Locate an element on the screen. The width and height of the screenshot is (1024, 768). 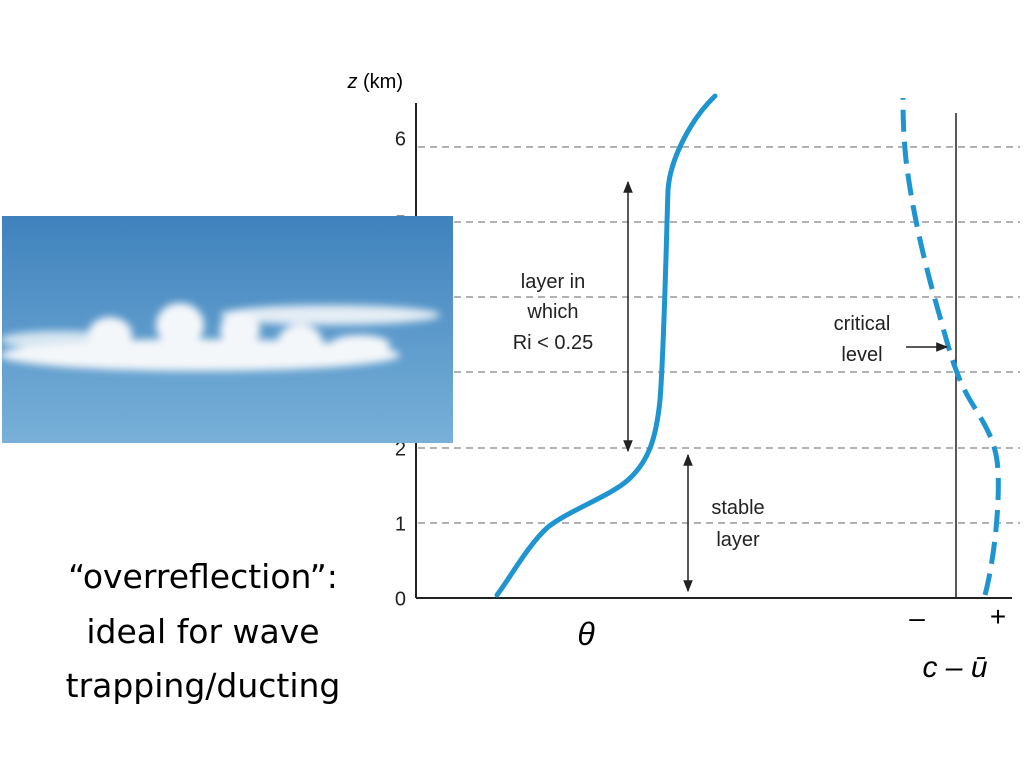
wind-profile is located at coordinates (950, 346).